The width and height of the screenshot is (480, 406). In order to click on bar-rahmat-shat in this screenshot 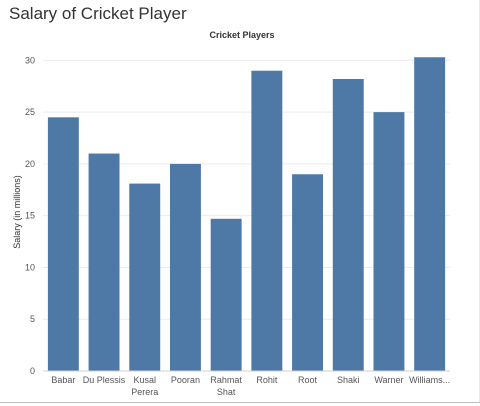, I will do `click(226, 294)`.